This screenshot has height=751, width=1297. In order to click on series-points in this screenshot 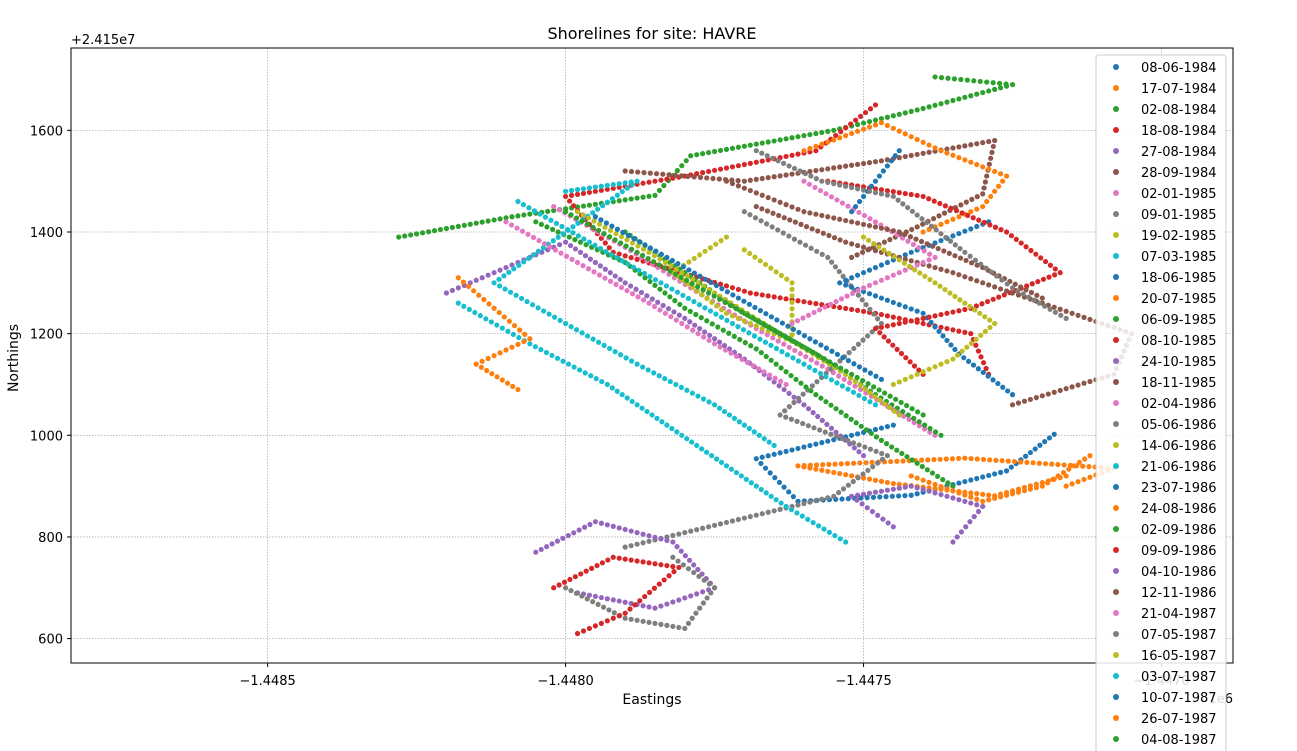, I will do `click(1000, 478)`.